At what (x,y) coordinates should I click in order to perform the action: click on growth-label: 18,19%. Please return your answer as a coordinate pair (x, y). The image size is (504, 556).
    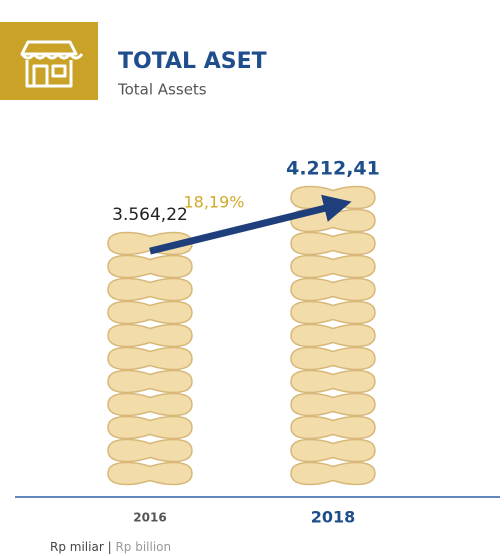
    Looking at the image, I should click on (213, 202).